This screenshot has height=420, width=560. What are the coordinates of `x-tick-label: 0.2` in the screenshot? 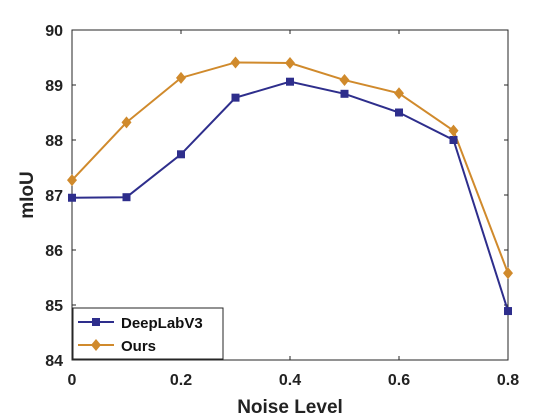 It's located at (181, 380).